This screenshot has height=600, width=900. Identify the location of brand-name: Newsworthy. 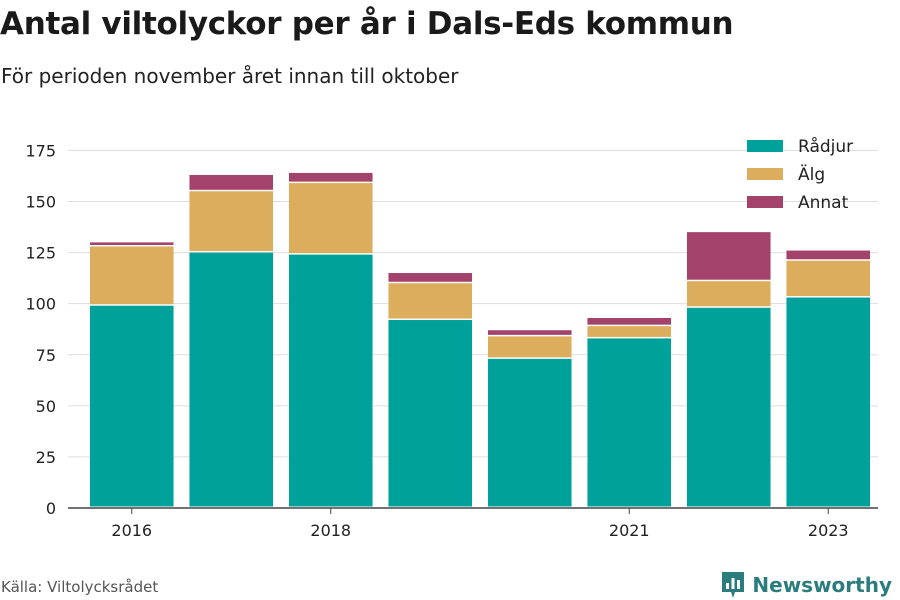
(822, 585).